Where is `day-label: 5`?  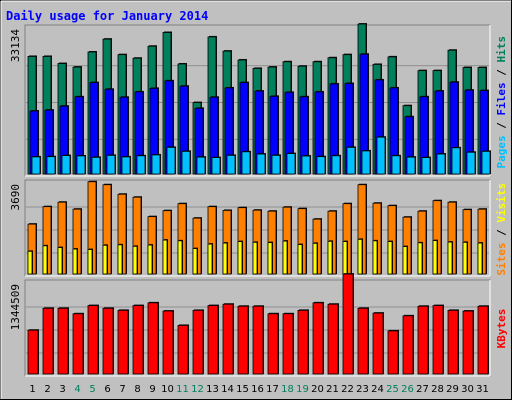
day-label: 5 is located at coordinates (92, 389).